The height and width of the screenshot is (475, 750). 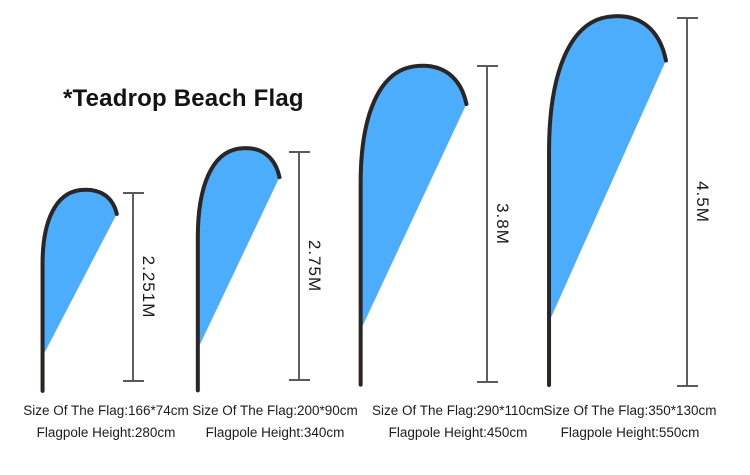 I want to click on flagpole-height-text-1: Flagpole Height:280cm, so click(x=106, y=432).